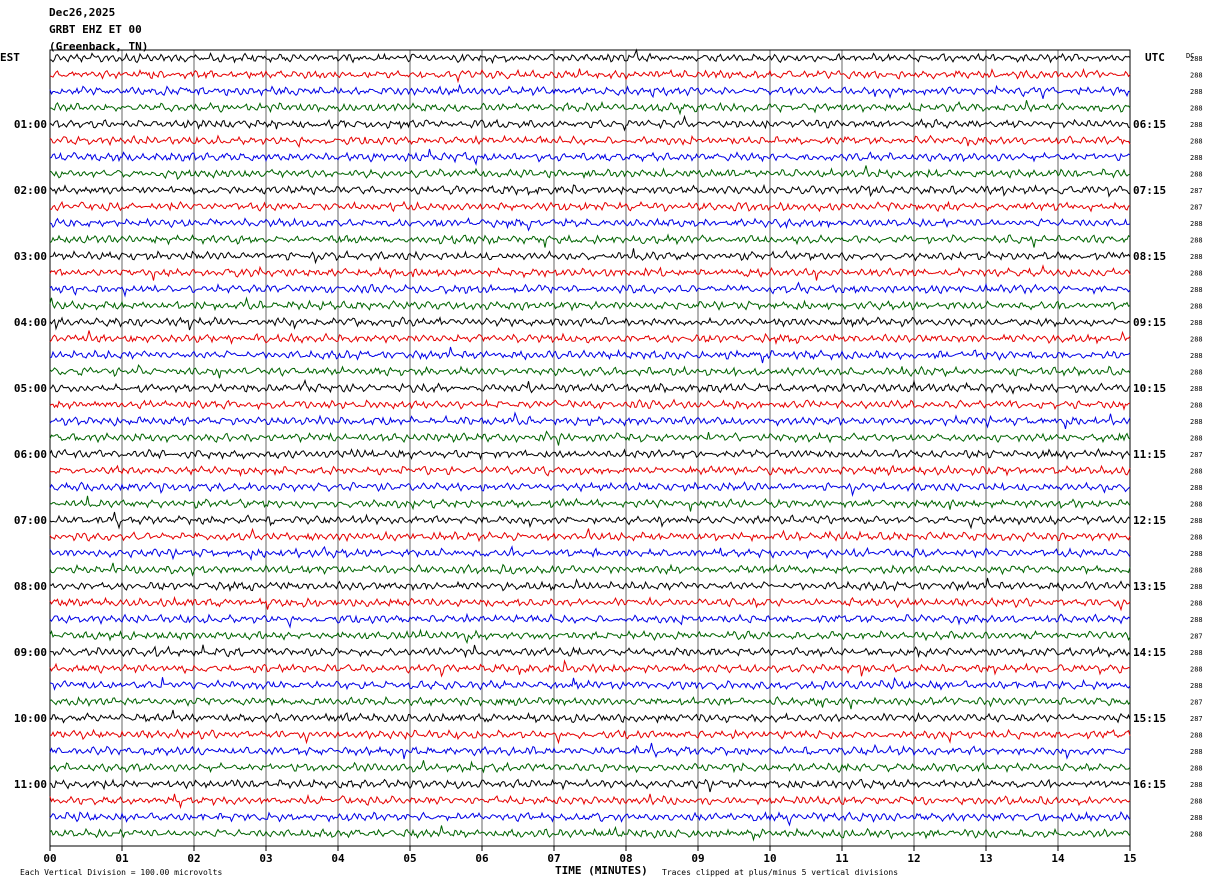 The width and height of the screenshot is (1210, 886). What do you see at coordinates (842, 858) in the screenshot?
I see `x-tick-label: 11` at bounding box center [842, 858].